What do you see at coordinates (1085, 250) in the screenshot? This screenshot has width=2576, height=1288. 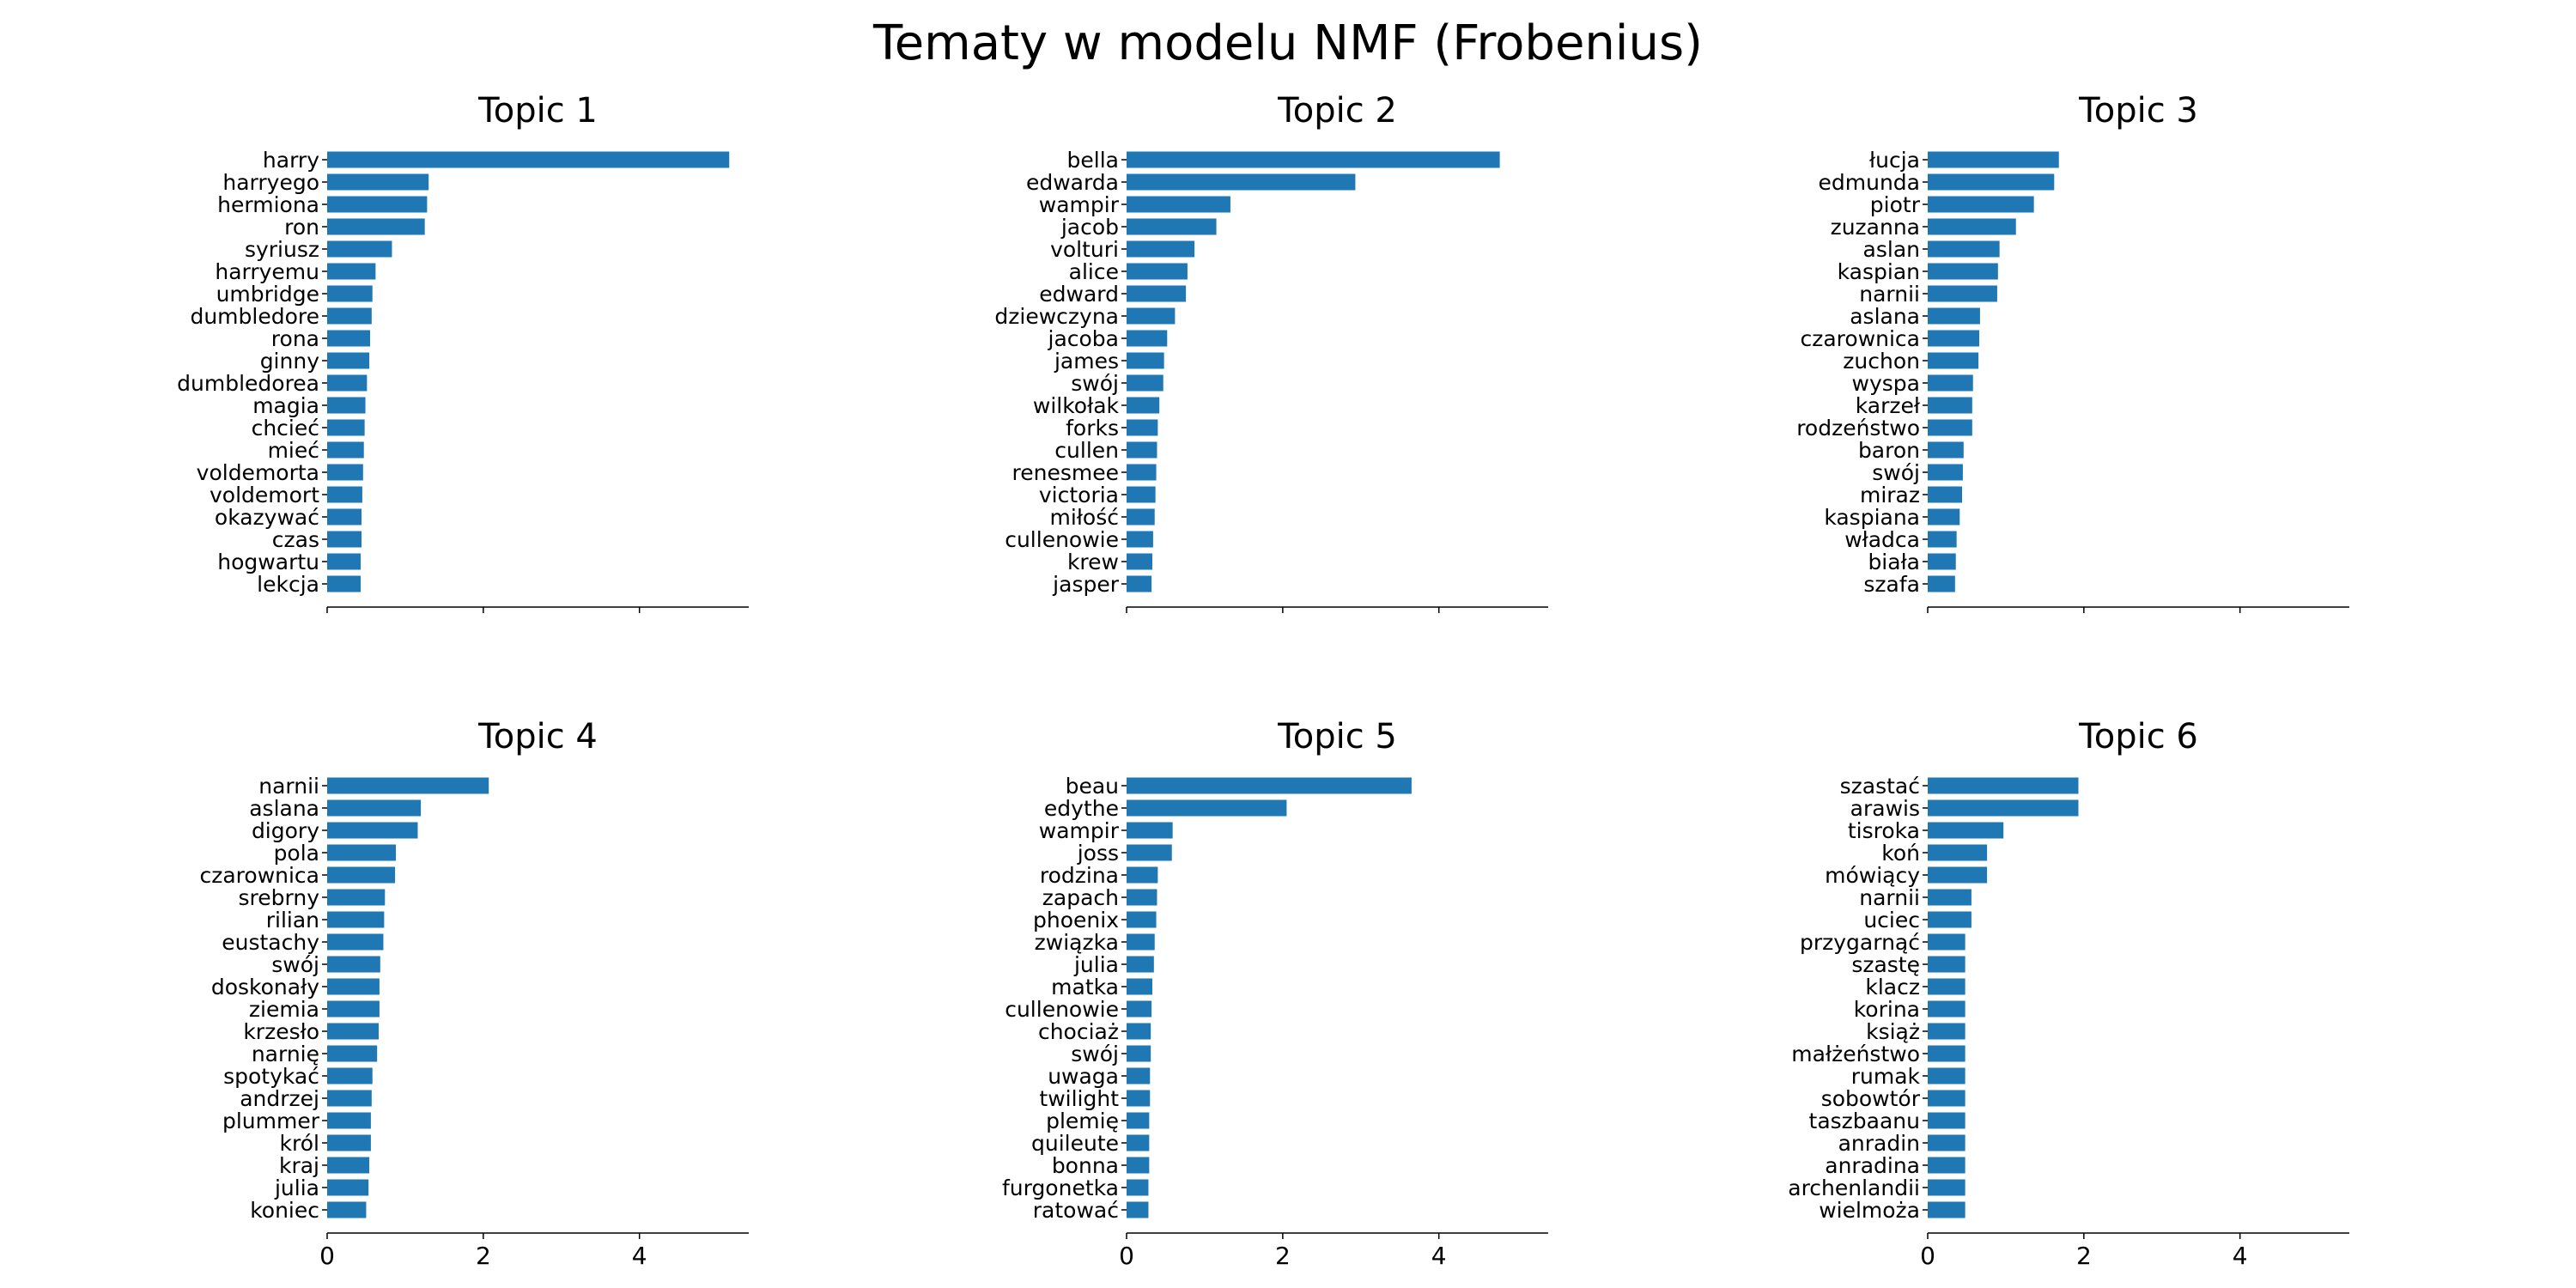 I see `category-label: volturi` at bounding box center [1085, 250].